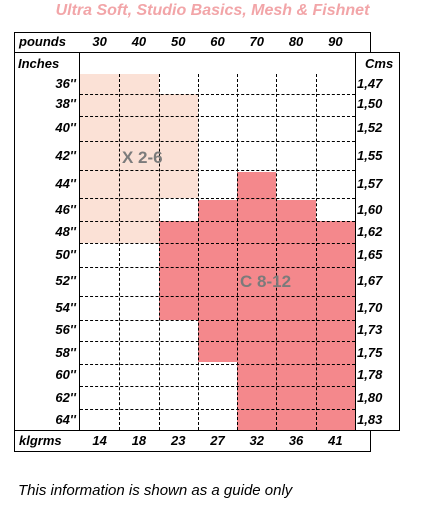  I want to click on zone-c-label: C 8-12, so click(266, 281).